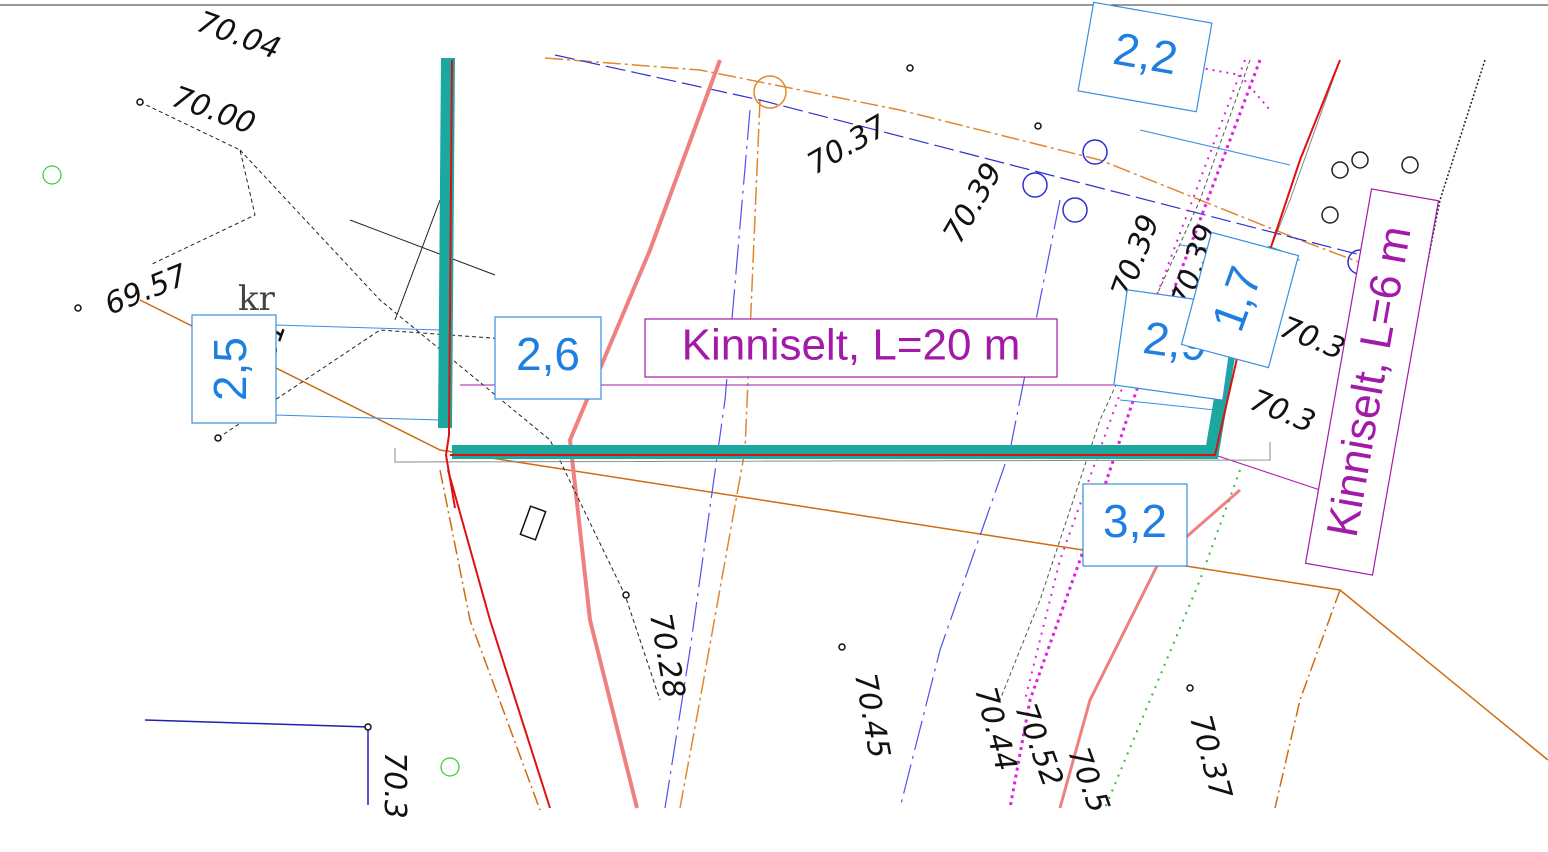 Image resolution: width=1548 pixels, height=852 pixels. I want to click on annotation: Kinniselt, L=20 m, so click(851, 345).